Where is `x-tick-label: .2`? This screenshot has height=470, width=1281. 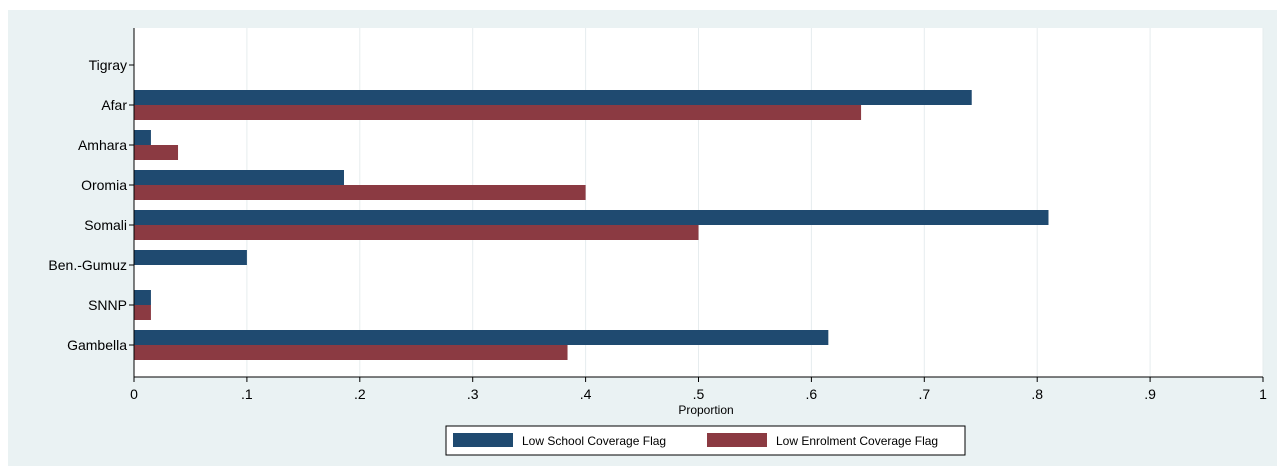
x-tick-label: .2 is located at coordinates (360, 394).